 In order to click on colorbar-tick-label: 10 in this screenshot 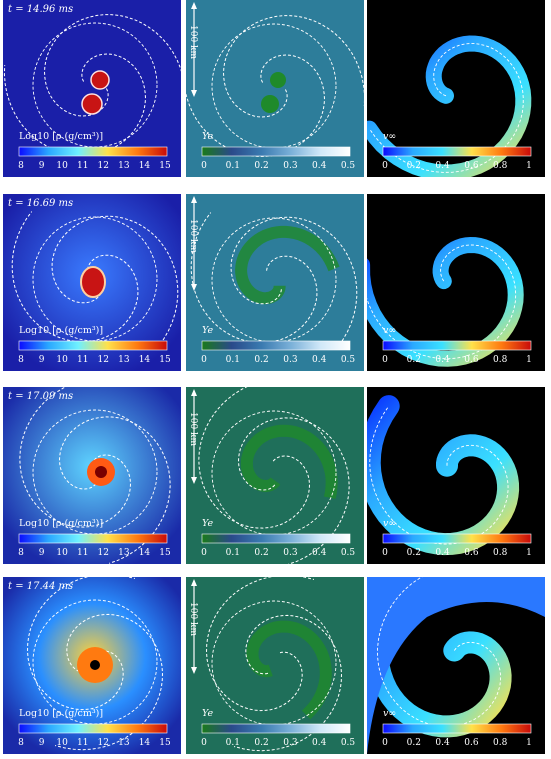, I will do `click(62, 553)`.